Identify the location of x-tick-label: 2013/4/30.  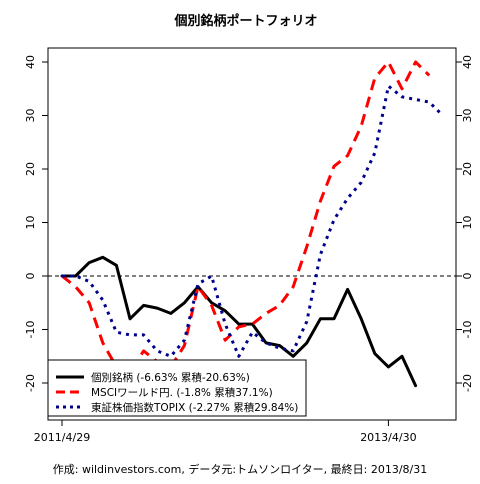
(388, 437).